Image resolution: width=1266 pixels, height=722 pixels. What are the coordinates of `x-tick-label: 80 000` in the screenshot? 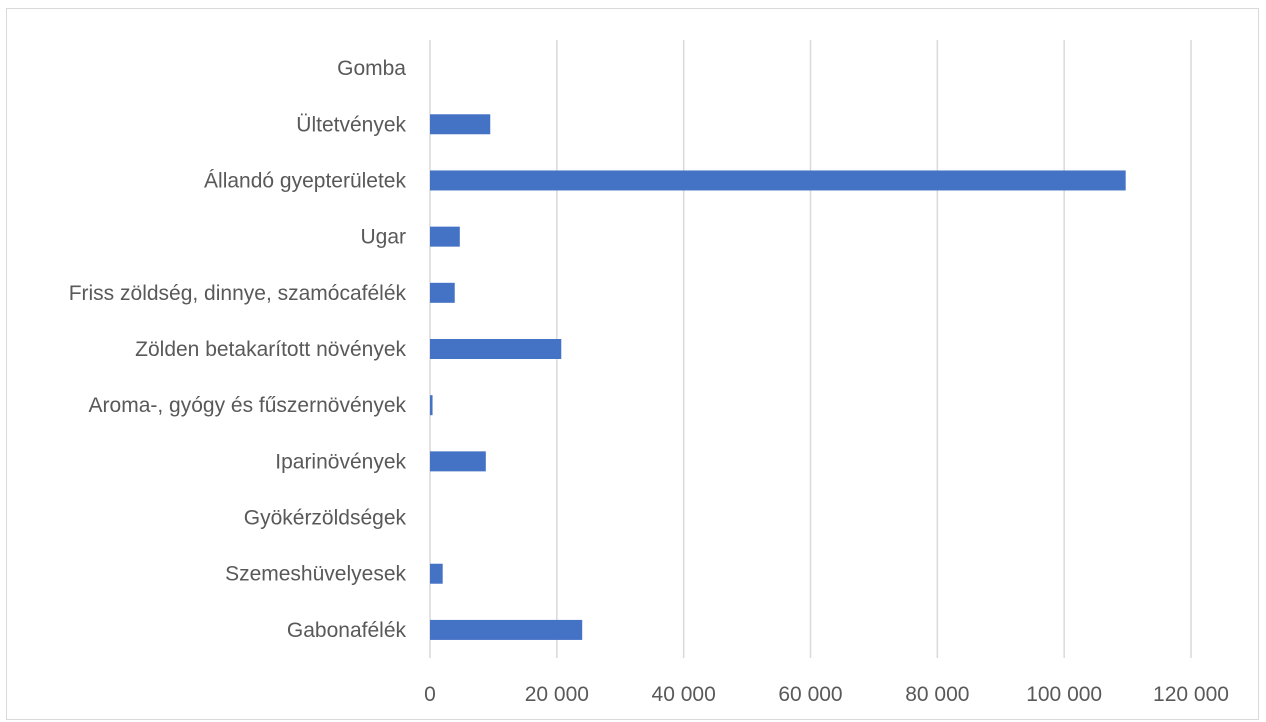 It's located at (937, 694).